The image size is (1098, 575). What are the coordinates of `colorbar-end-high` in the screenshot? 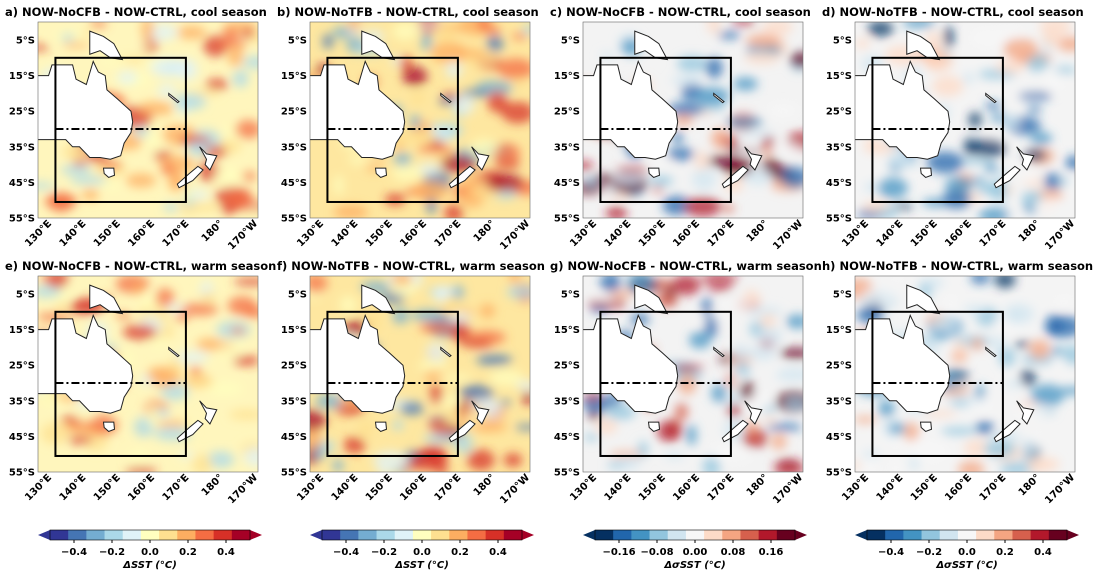 It's located at (256, 535).